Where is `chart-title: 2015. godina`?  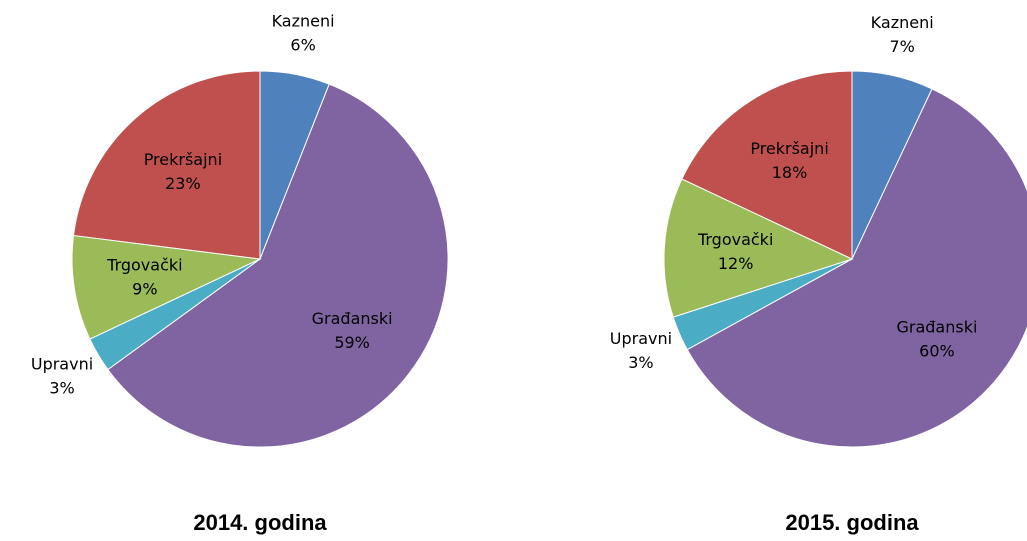 chart-title: 2015. godina is located at coordinates (852, 522).